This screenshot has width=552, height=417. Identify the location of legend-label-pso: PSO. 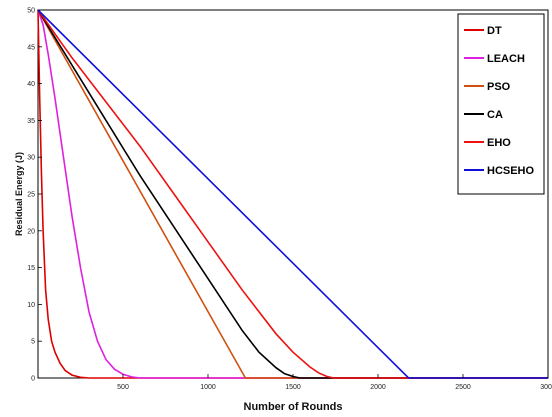
(499, 87).